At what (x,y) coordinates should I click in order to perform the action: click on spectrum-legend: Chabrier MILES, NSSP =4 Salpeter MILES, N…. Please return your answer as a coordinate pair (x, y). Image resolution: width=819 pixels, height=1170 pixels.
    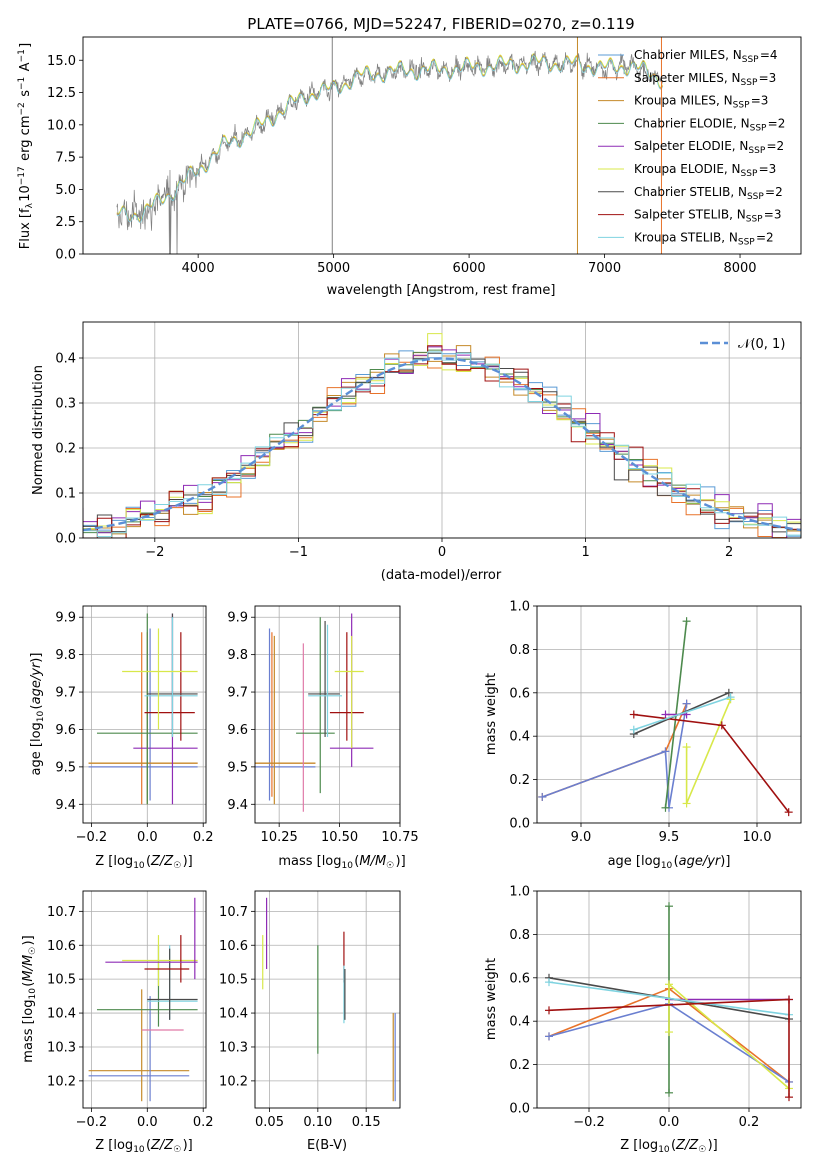
    Looking at the image, I should click on (691, 147).